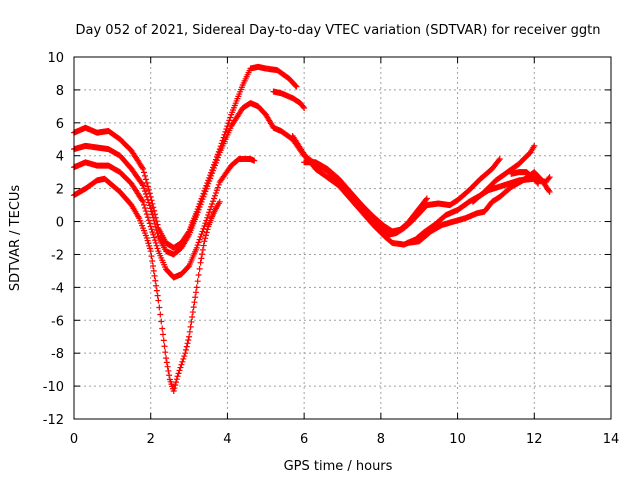 The width and height of the screenshot is (640, 480). Describe the element at coordinates (457, 439) in the screenshot. I see `x-tick-label: 10` at that location.